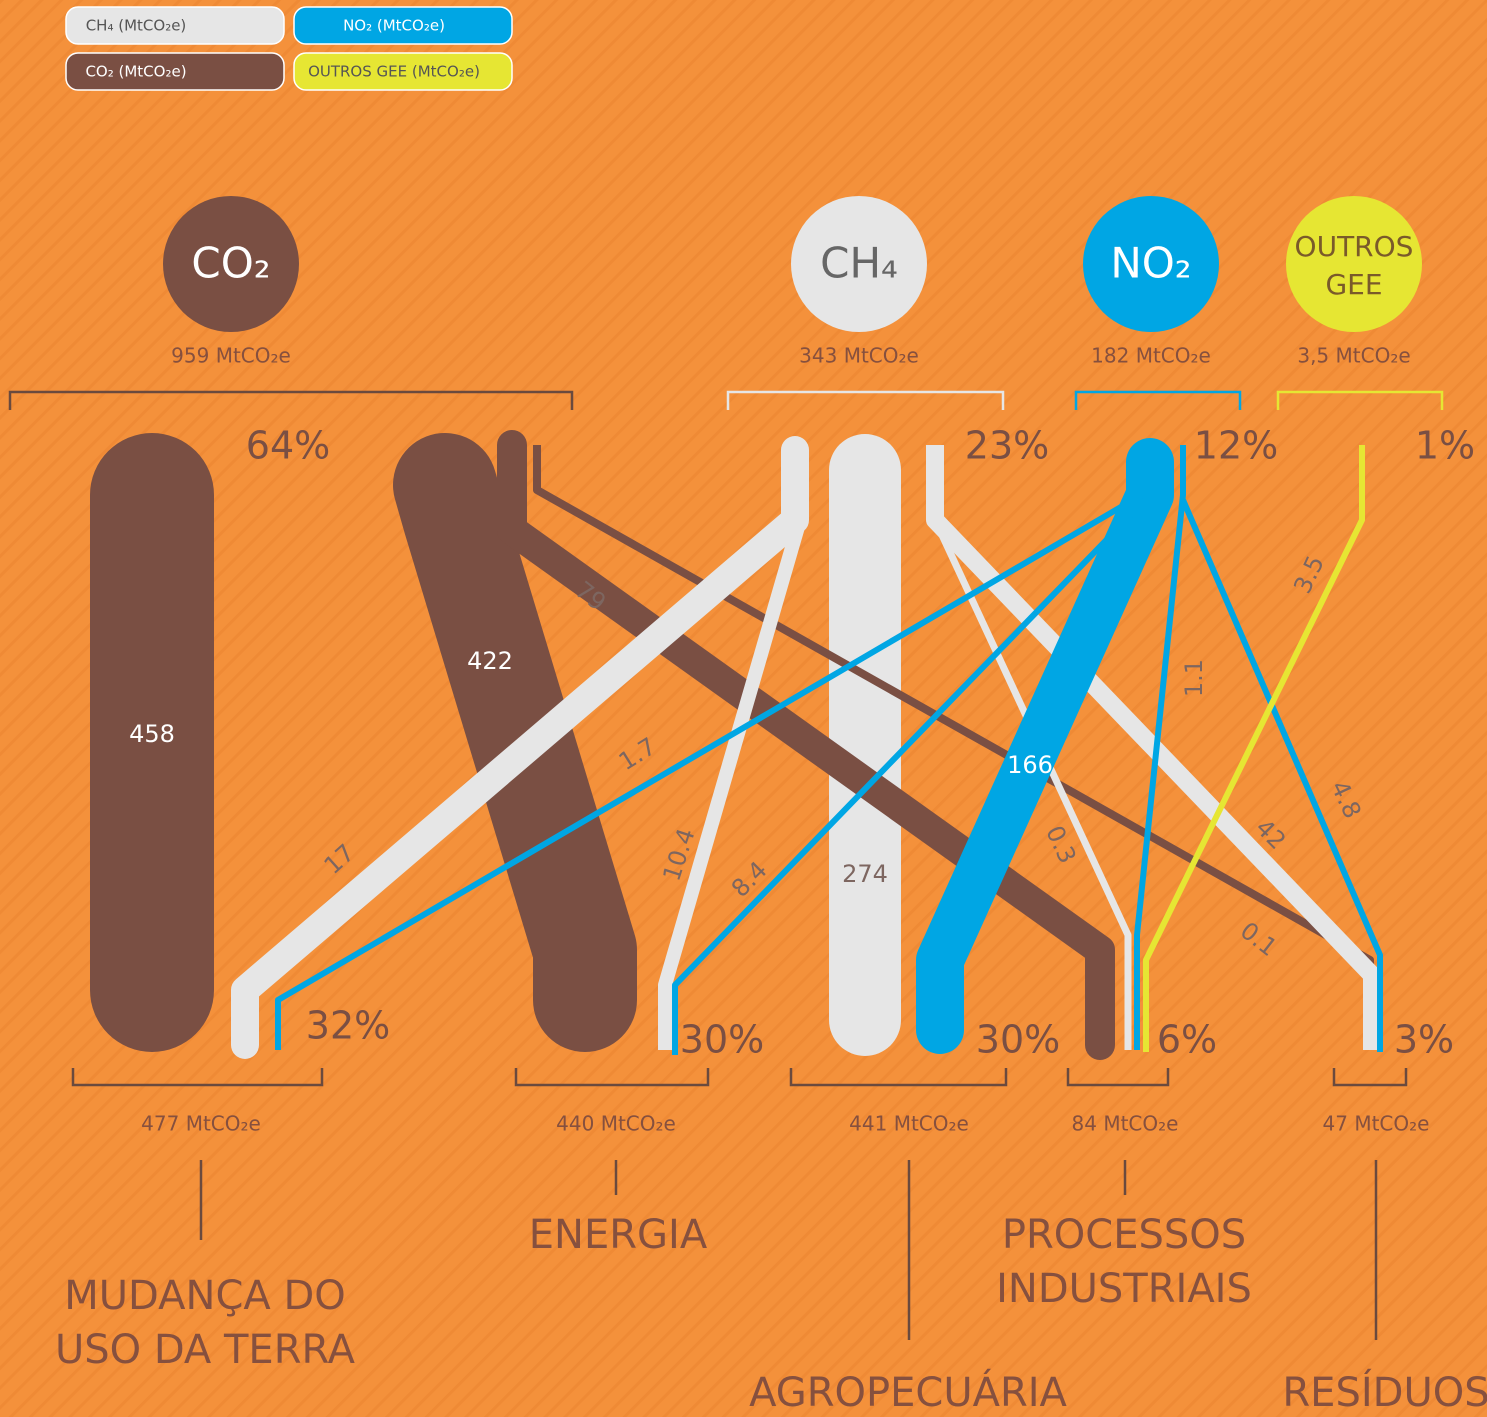  I want to click on flow-label: 274, so click(865, 874).